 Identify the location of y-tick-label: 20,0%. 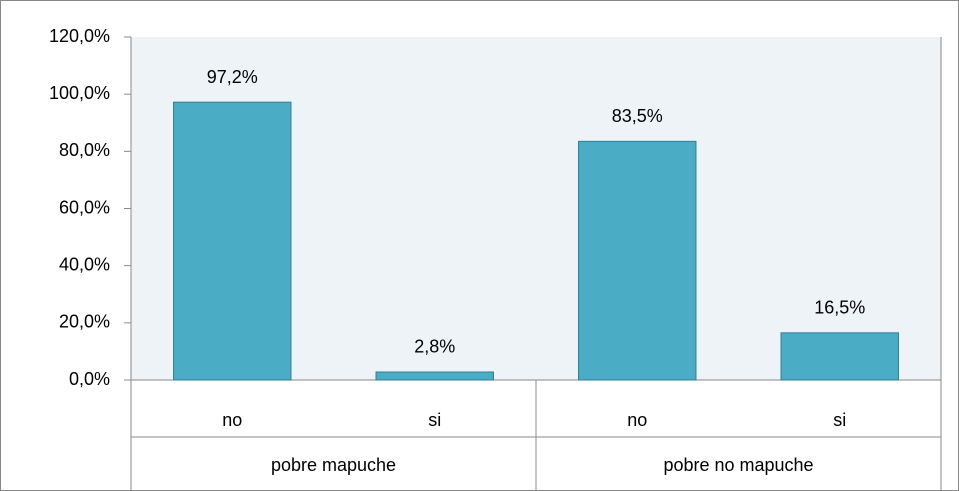
(84, 322).